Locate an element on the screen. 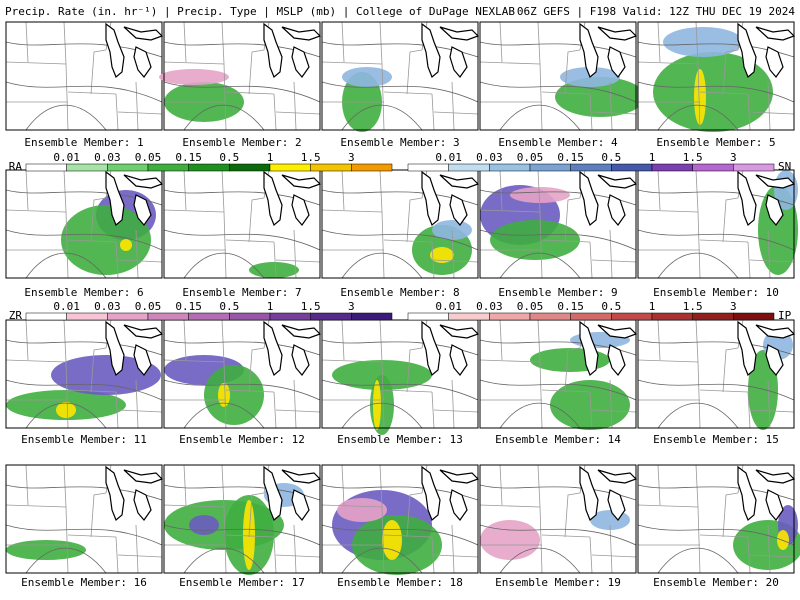  legend-type: IP is located at coordinates (785, 315).